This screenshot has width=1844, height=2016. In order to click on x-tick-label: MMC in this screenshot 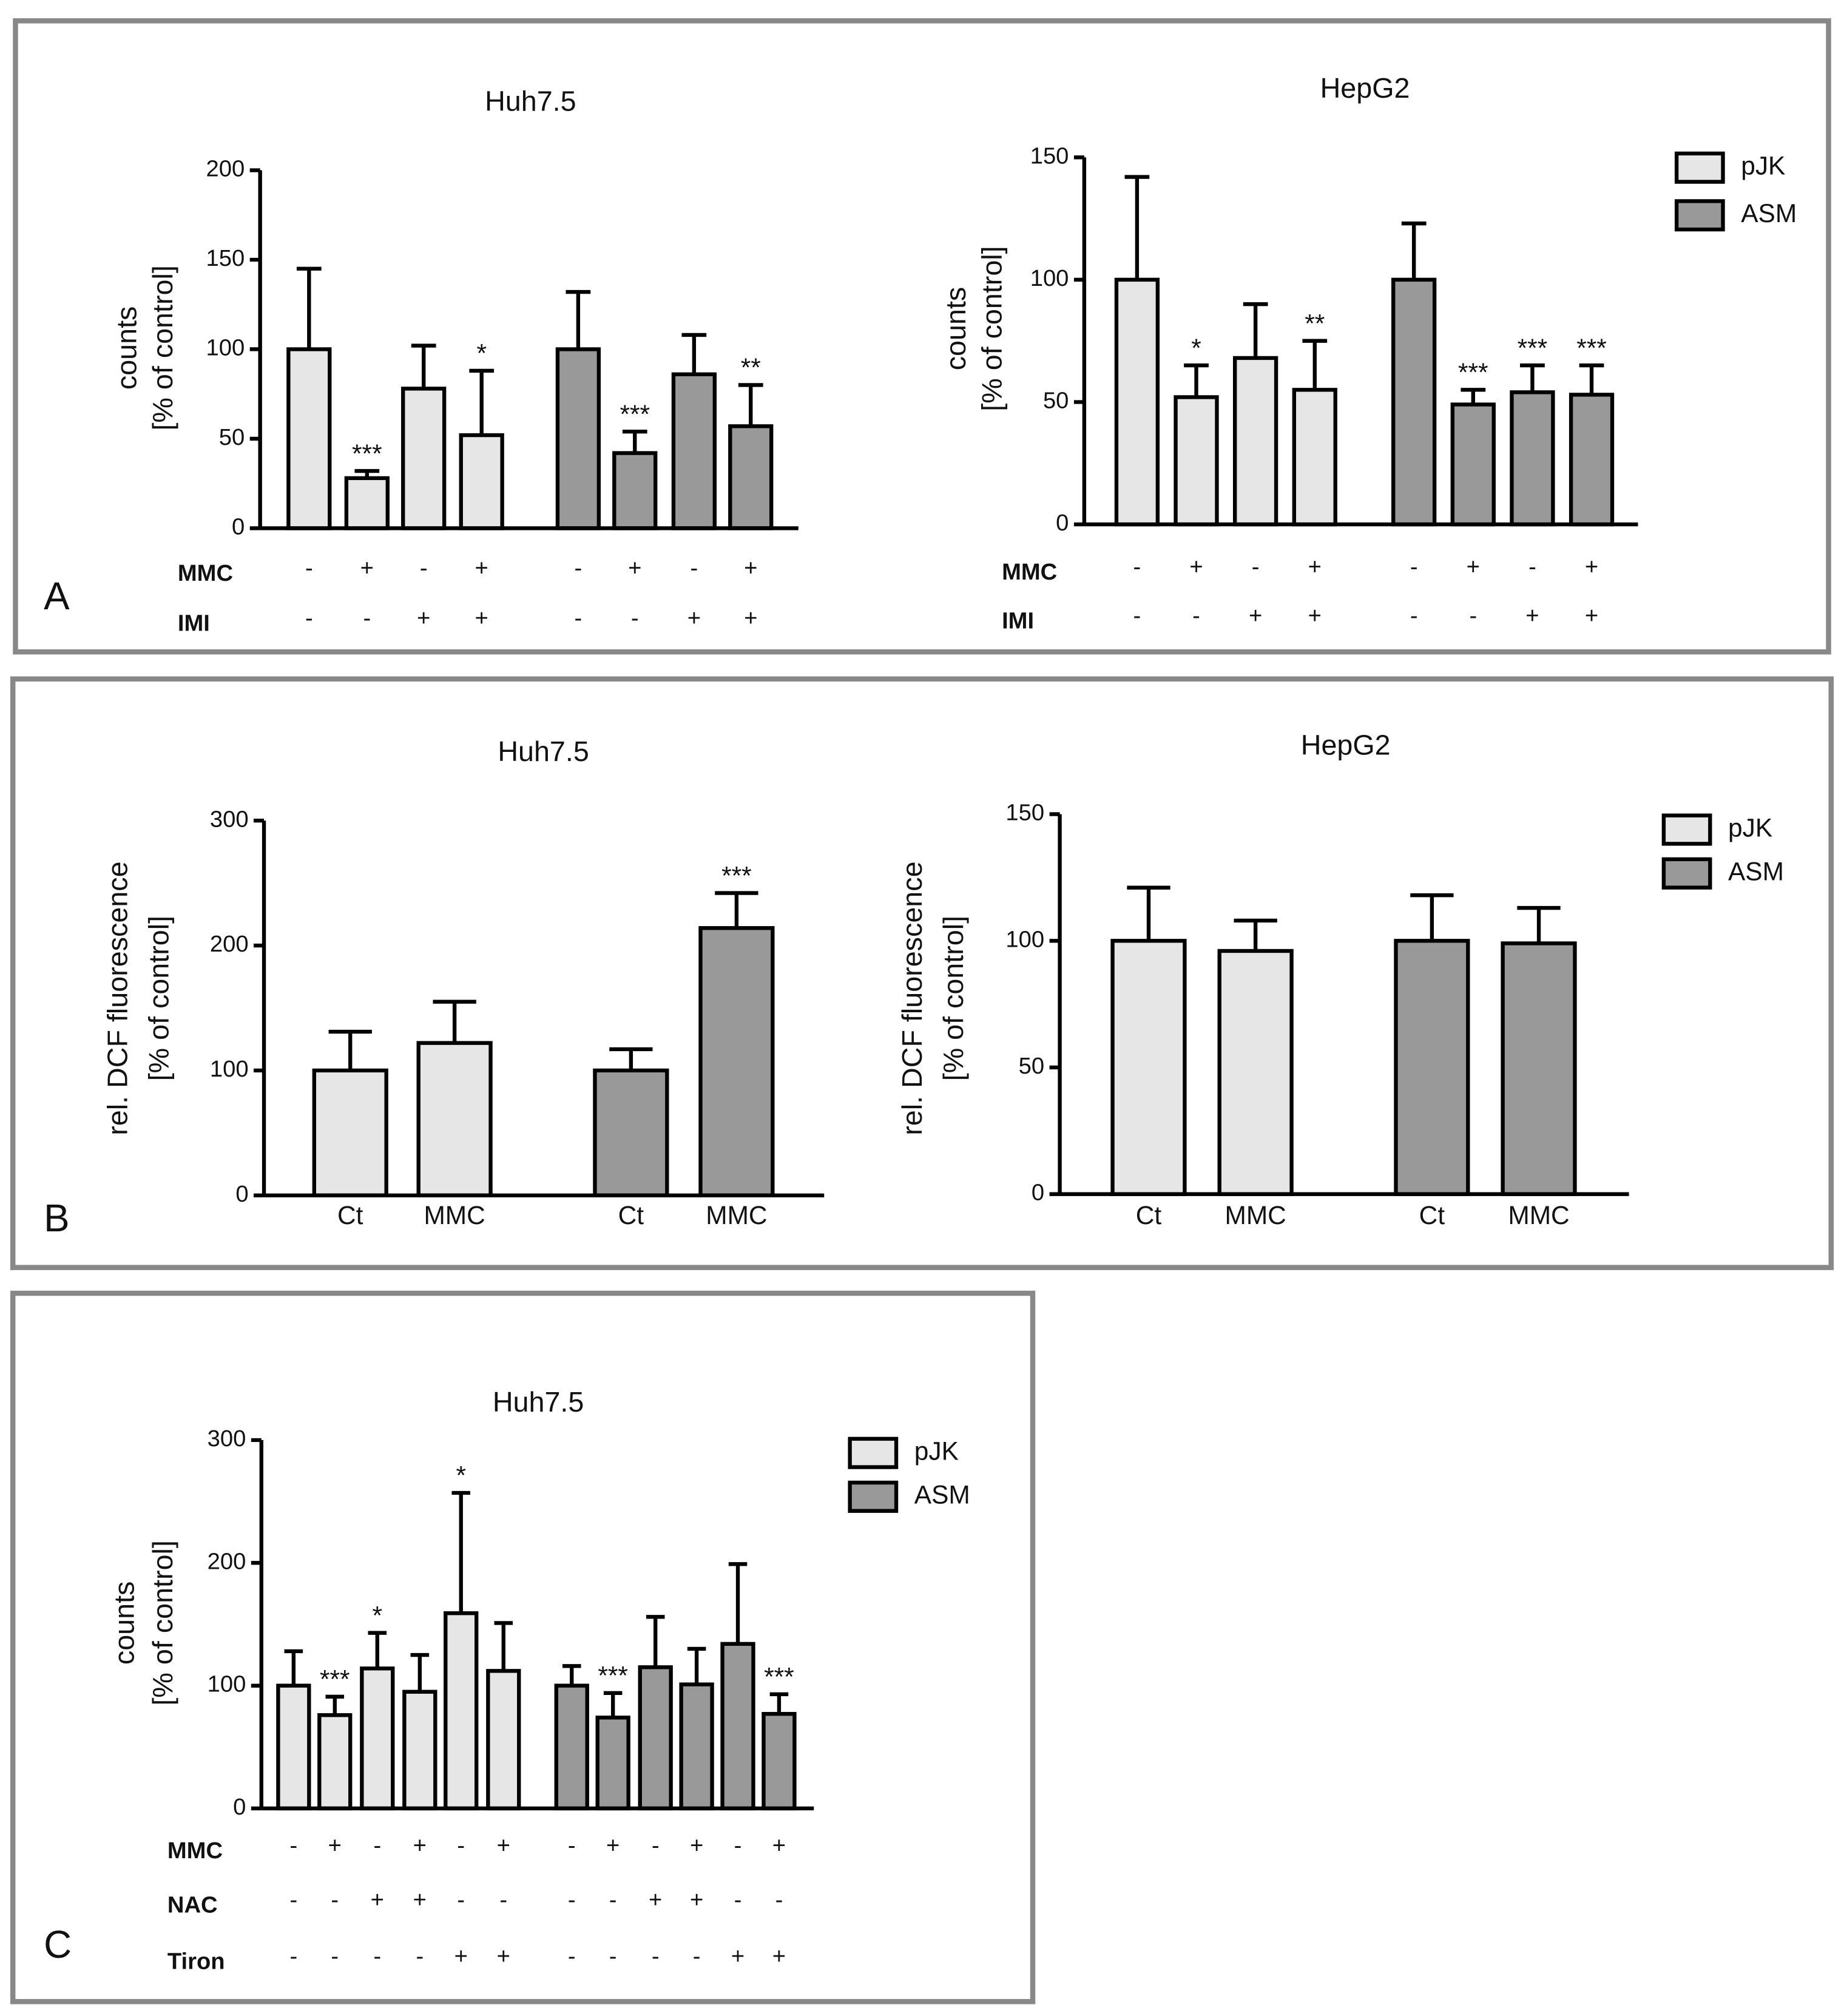, I will do `click(1539, 1215)`.